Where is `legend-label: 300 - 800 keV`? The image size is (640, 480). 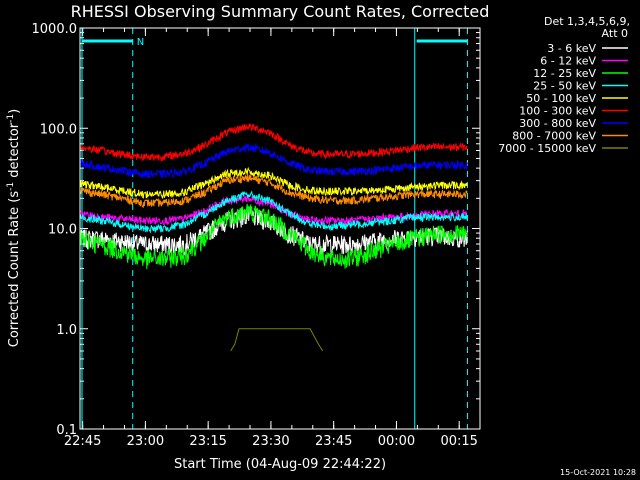 legend-label: 300 - 800 keV is located at coordinates (557, 123).